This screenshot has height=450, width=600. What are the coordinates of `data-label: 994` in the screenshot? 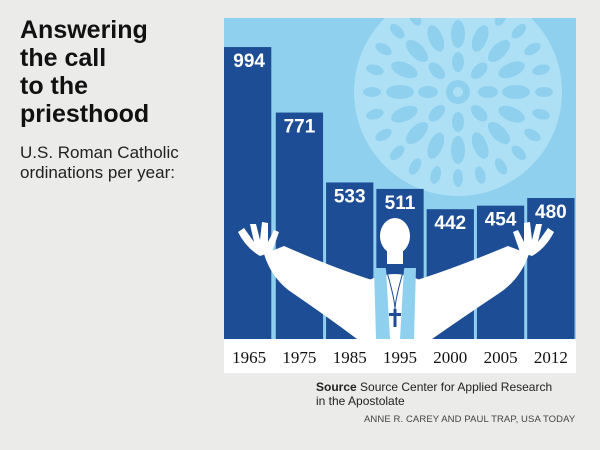 It's located at (249, 61).